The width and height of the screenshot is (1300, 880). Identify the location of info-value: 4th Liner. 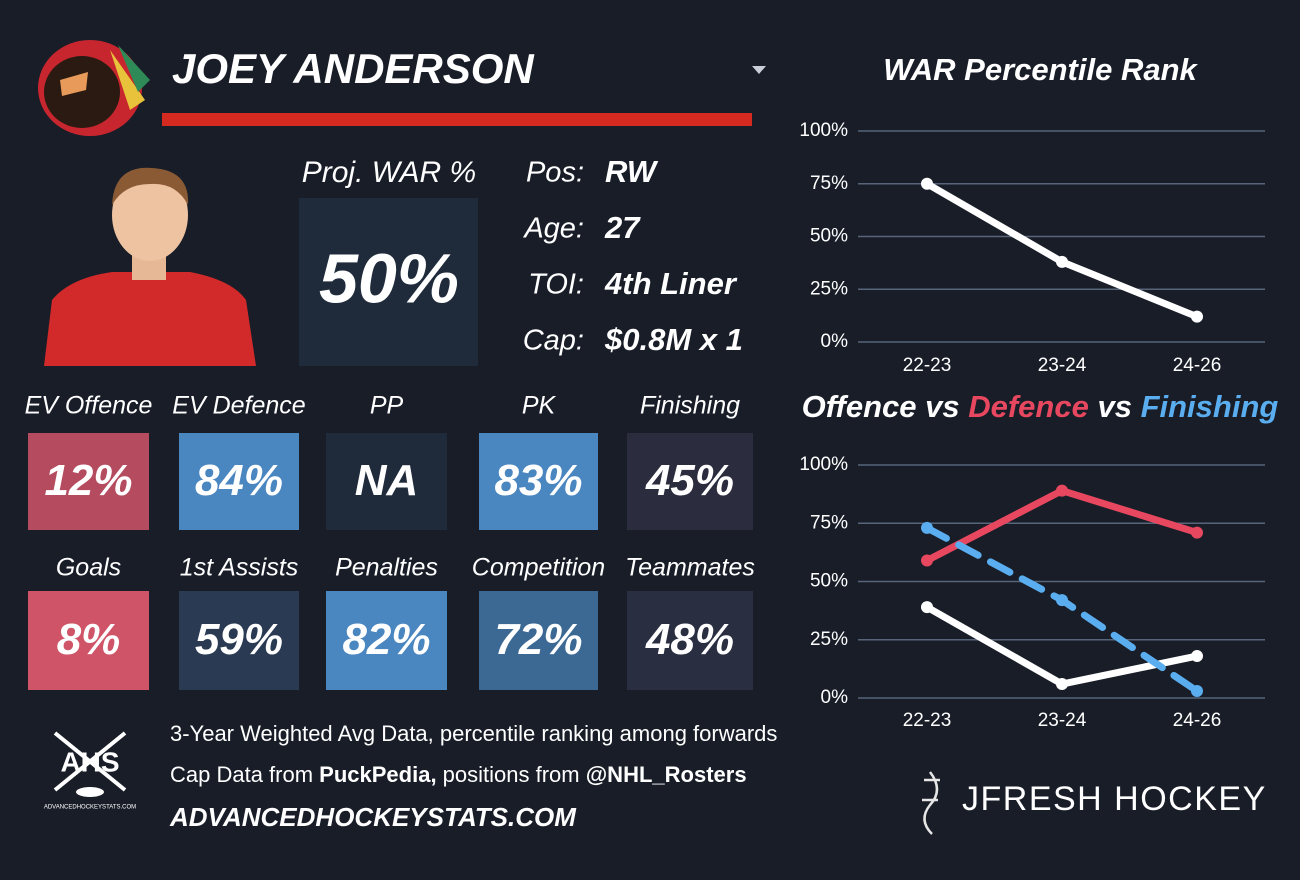
(671, 283).